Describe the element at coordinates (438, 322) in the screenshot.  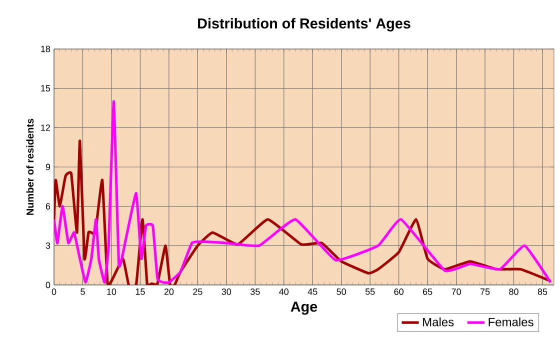
I see `legend-label: Males` at that location.